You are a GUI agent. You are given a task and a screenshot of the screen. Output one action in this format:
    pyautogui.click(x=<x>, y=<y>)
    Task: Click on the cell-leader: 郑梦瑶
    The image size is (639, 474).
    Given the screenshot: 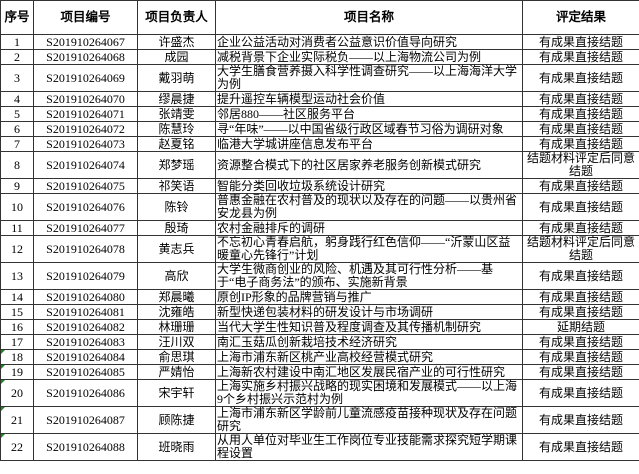 What is the action you would take?
    pyautogui.click(x=176, y=165)
    